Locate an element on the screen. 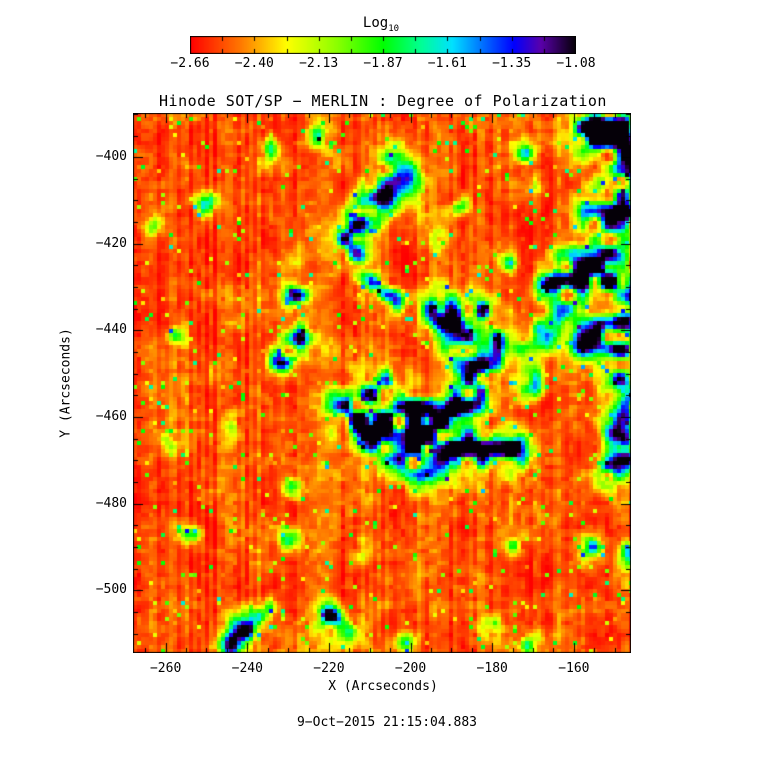 This screenshot has width=762, height=768. y-tick-label: −460 is located at coordinates (111, 416).